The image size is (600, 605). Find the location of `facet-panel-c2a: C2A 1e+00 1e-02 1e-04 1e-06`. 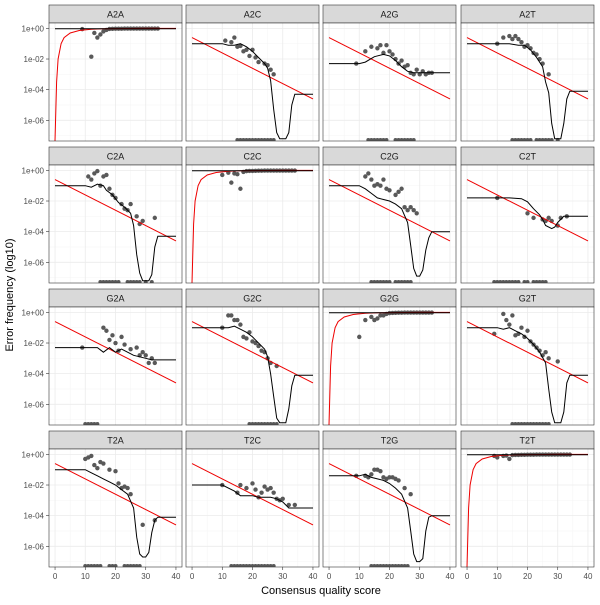

facet-panel-c2a: C2A 1e+00 1e-02 1e-04 1e-06 is located at coordinates (102, 215).